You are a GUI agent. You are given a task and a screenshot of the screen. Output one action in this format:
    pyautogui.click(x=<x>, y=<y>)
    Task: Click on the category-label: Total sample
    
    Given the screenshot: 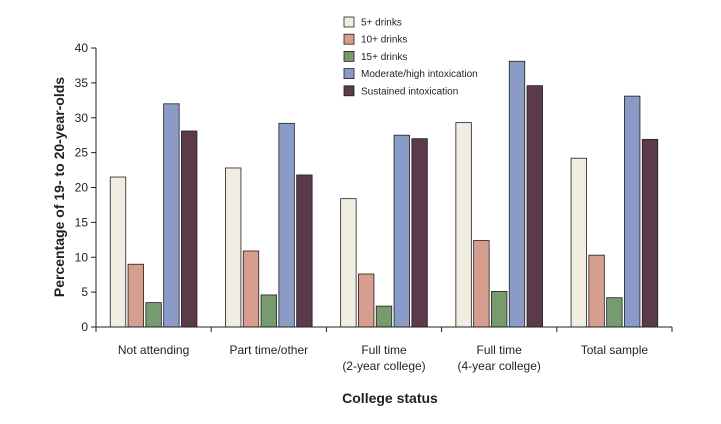 What is the action you would take?
    pyautogui.click(x=615, y=350)
    